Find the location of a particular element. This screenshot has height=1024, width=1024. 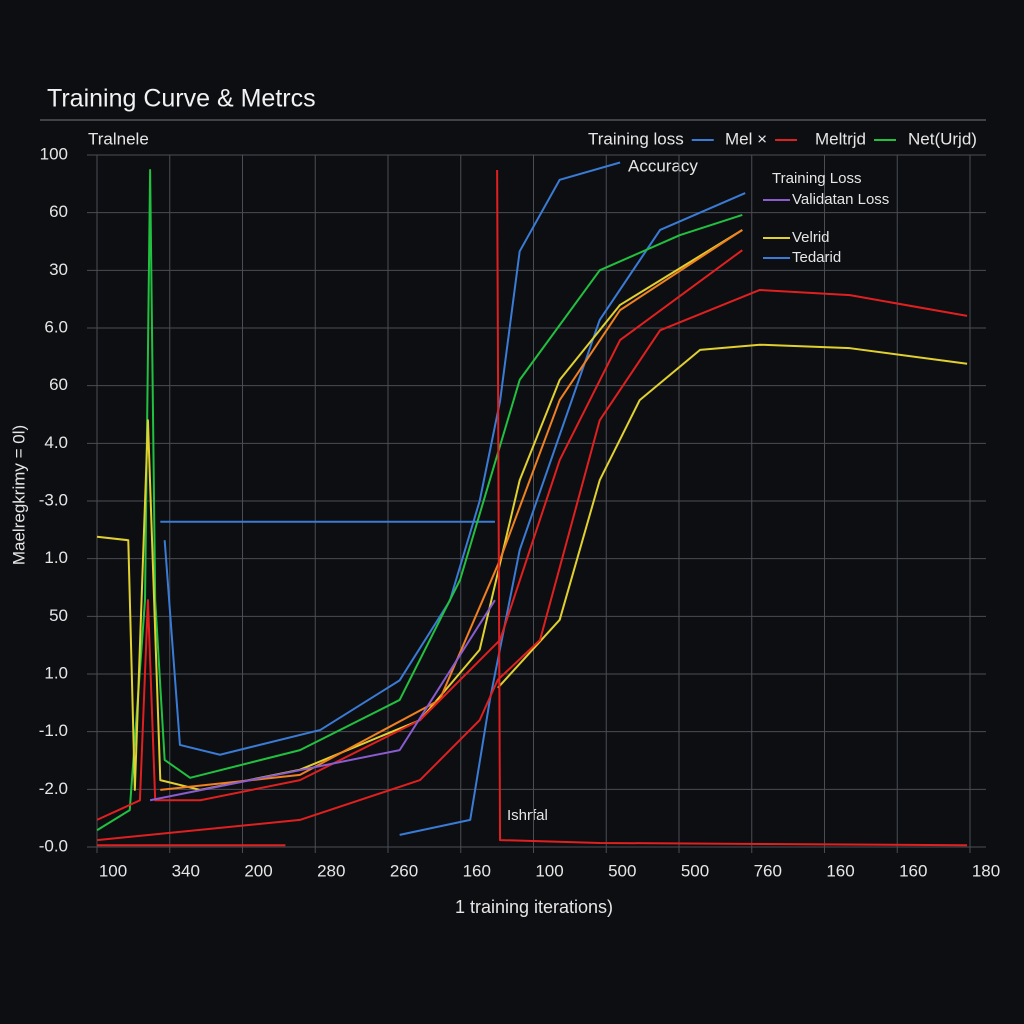

y-tick-label: -2.0 is located at coordinates (53, 788).